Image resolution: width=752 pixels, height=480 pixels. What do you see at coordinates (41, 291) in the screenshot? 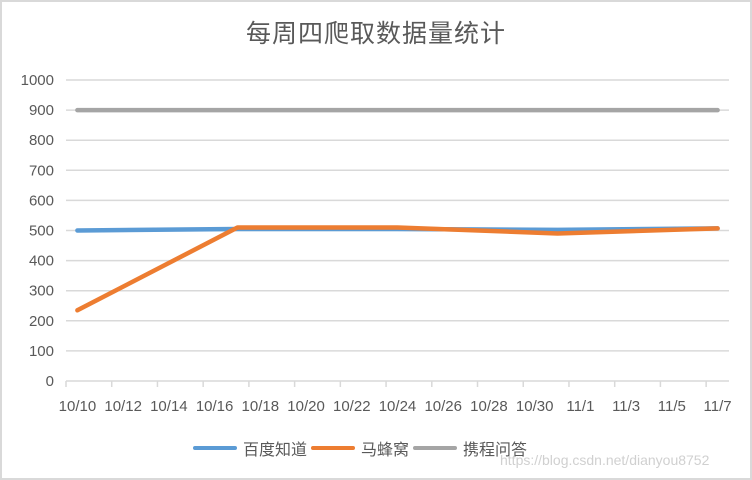
I see `y-tick-label: 300` at bounding box center [41, 291].